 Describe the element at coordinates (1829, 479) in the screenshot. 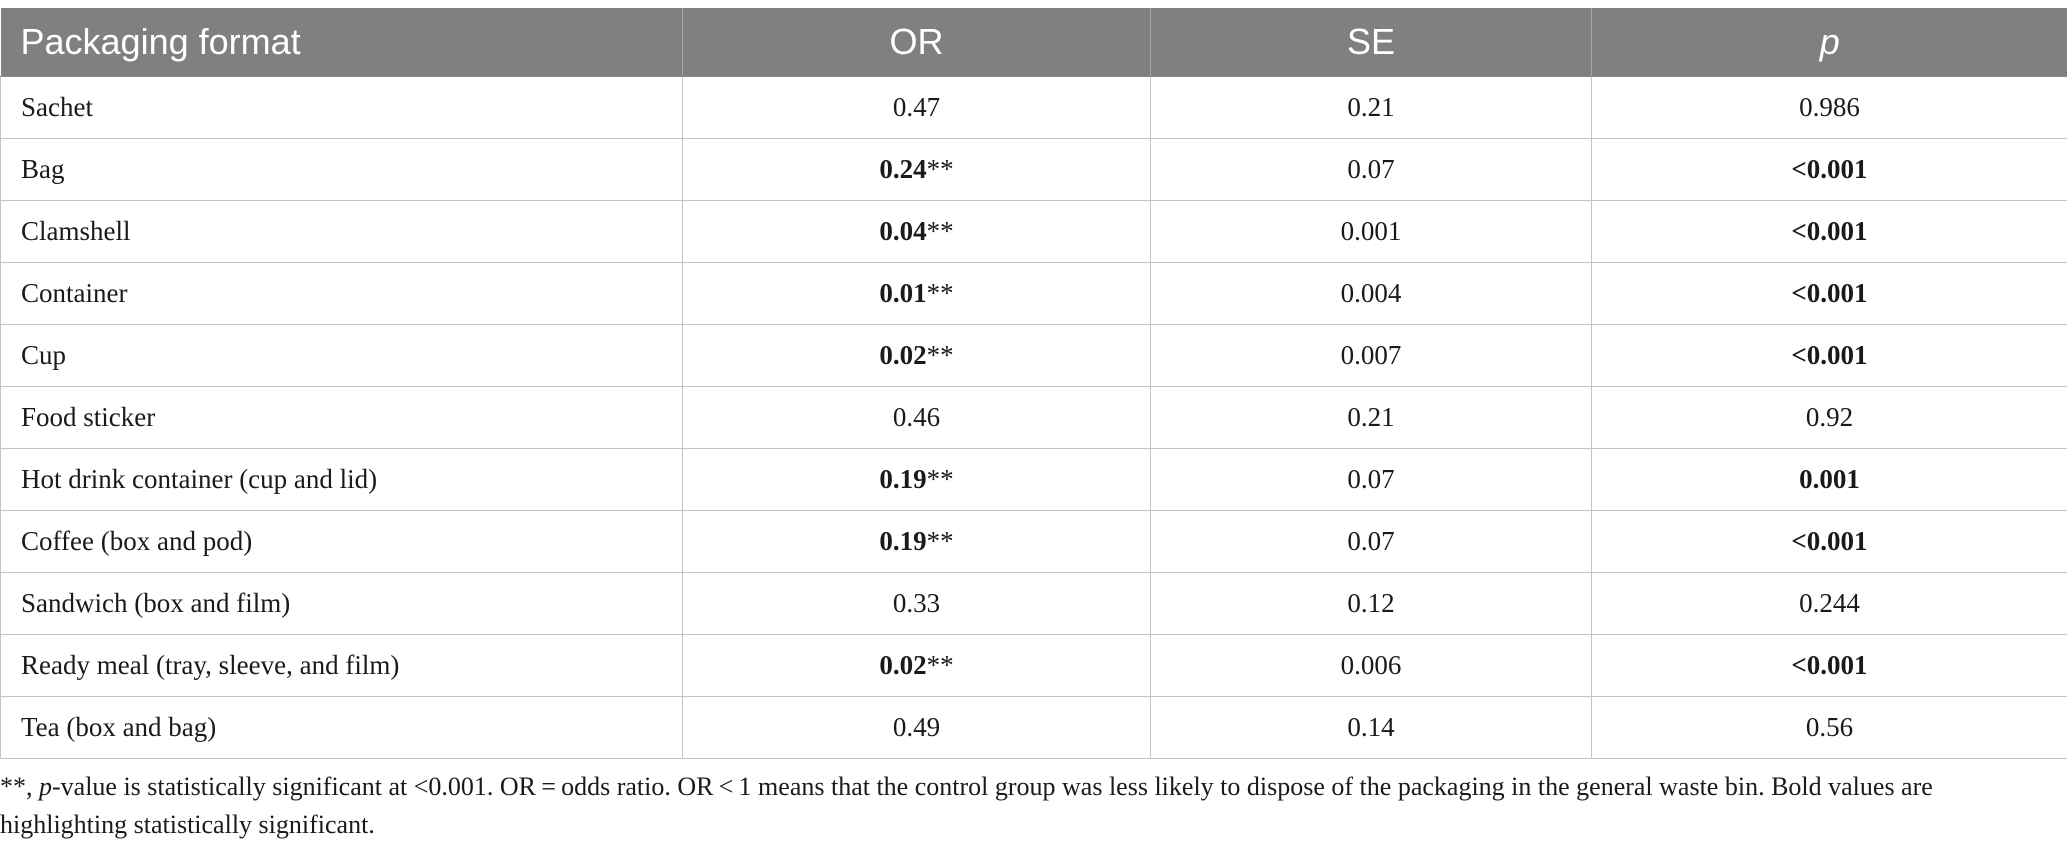

I see `cell-p-value: 0.001` at that location.